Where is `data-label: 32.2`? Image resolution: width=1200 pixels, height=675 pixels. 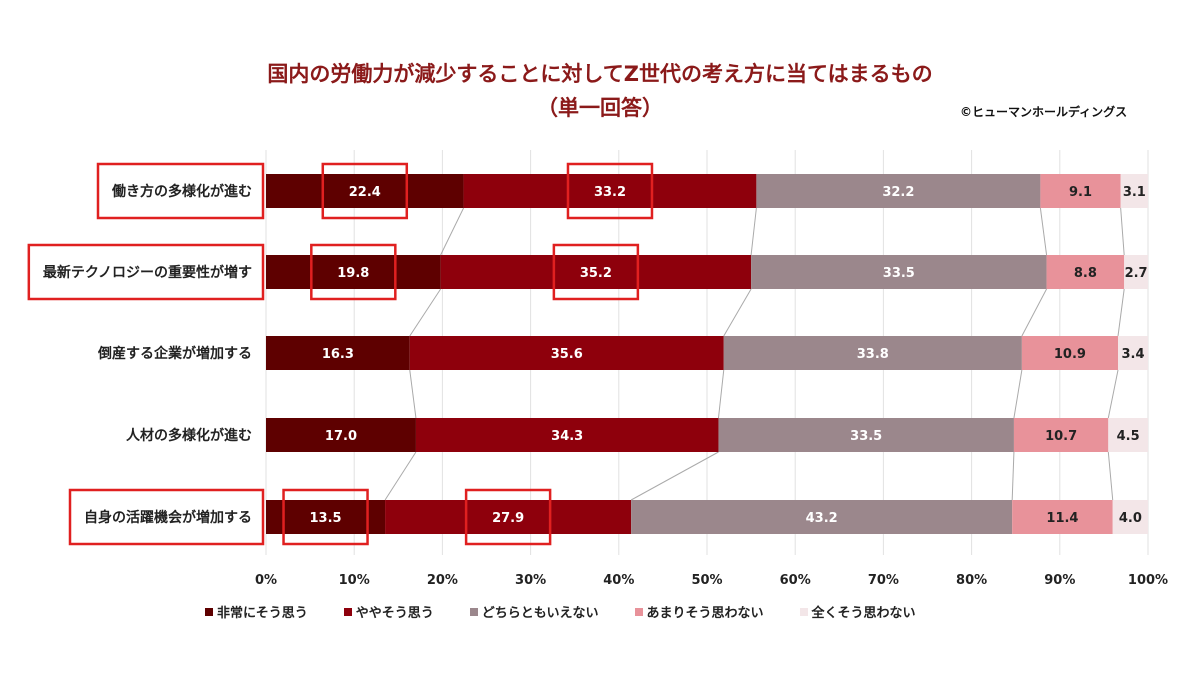 data-label: 32.2 is located at coordinates (898, 192).